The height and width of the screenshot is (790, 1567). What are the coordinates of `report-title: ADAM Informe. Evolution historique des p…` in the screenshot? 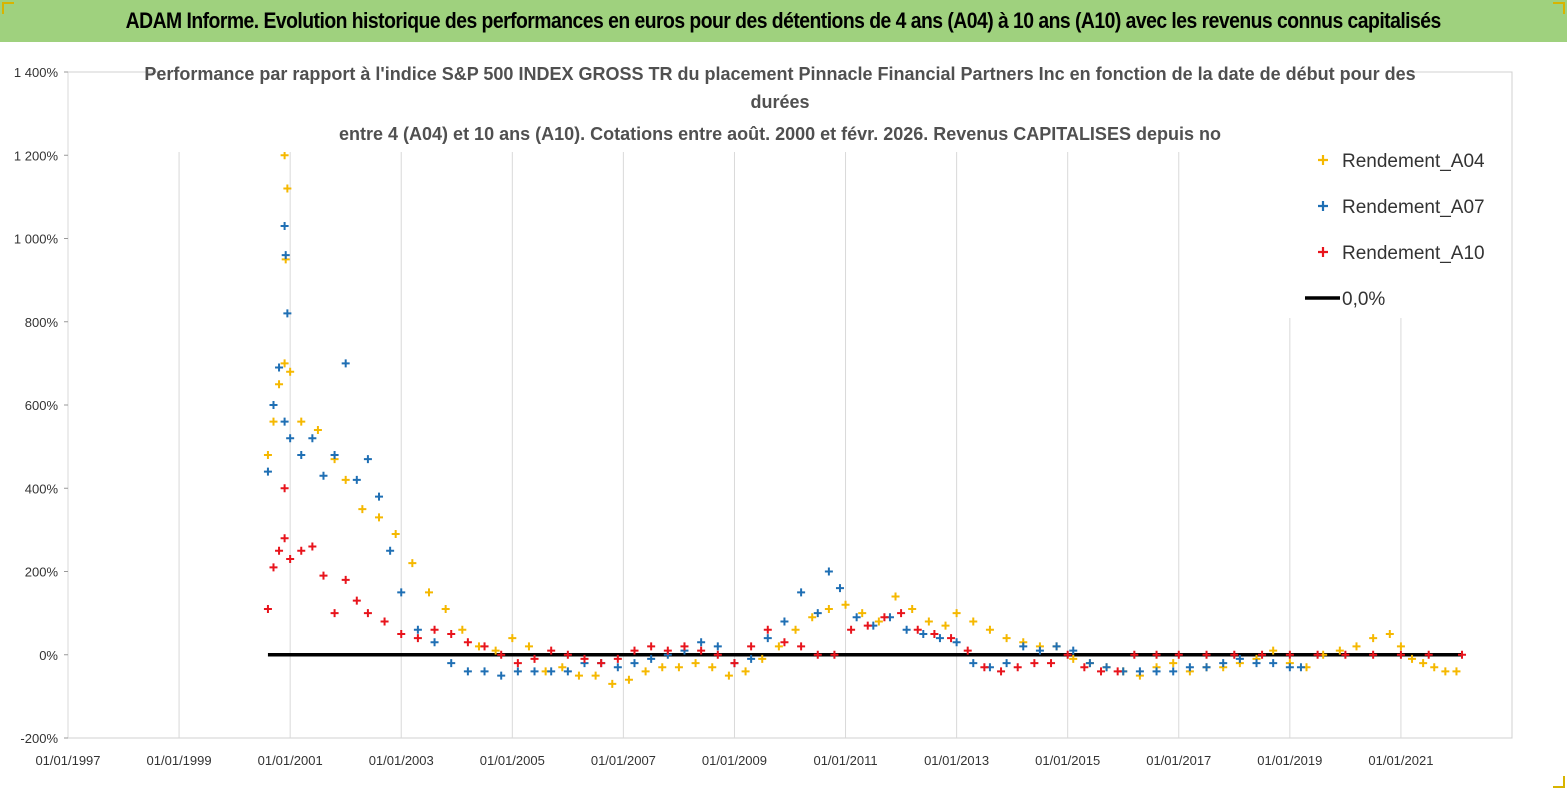 It's located at (783, 20).